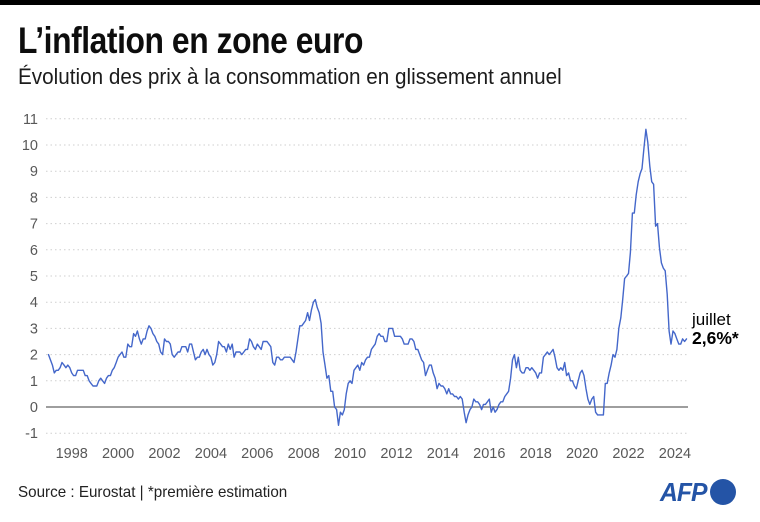  What do you see at coordinates (72, 454) in the screenshot?
I see `x-tick-label: 1998` at bounding box center [72, 454].